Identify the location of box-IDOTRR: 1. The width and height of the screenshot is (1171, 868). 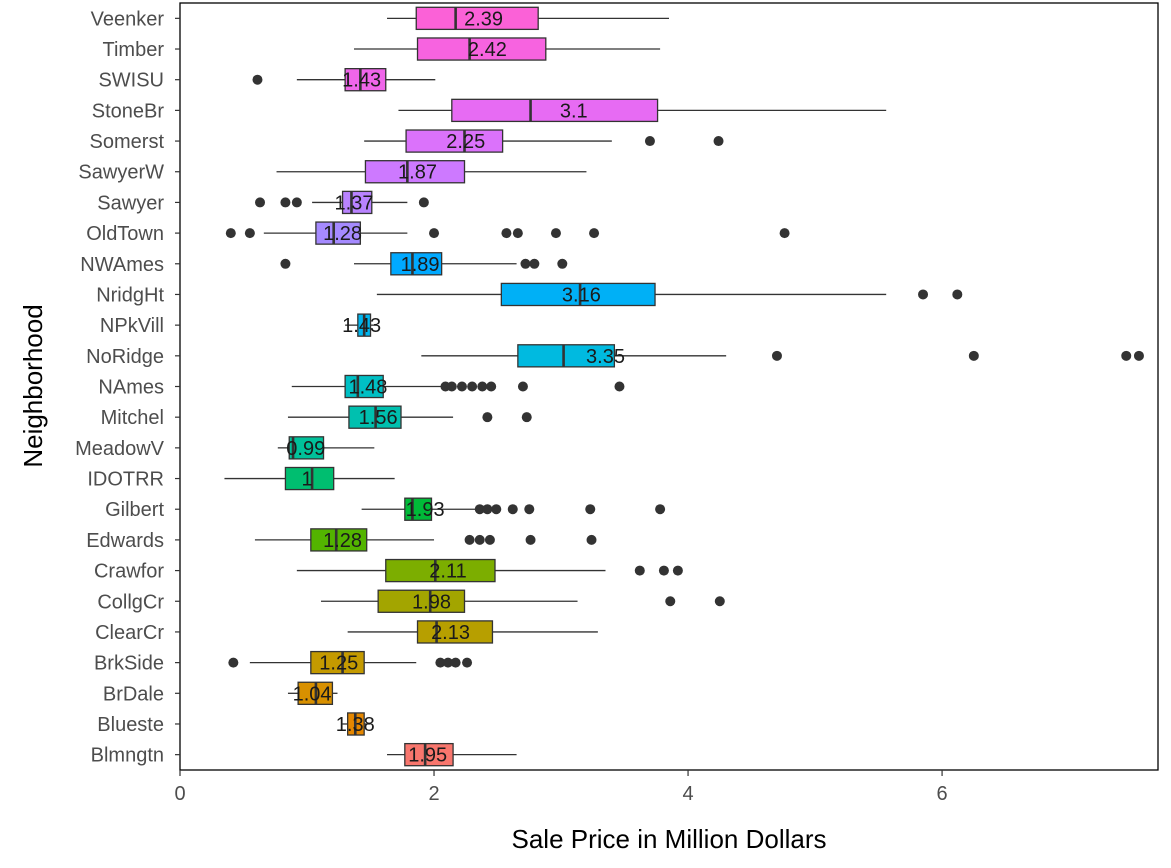
(309, 478).